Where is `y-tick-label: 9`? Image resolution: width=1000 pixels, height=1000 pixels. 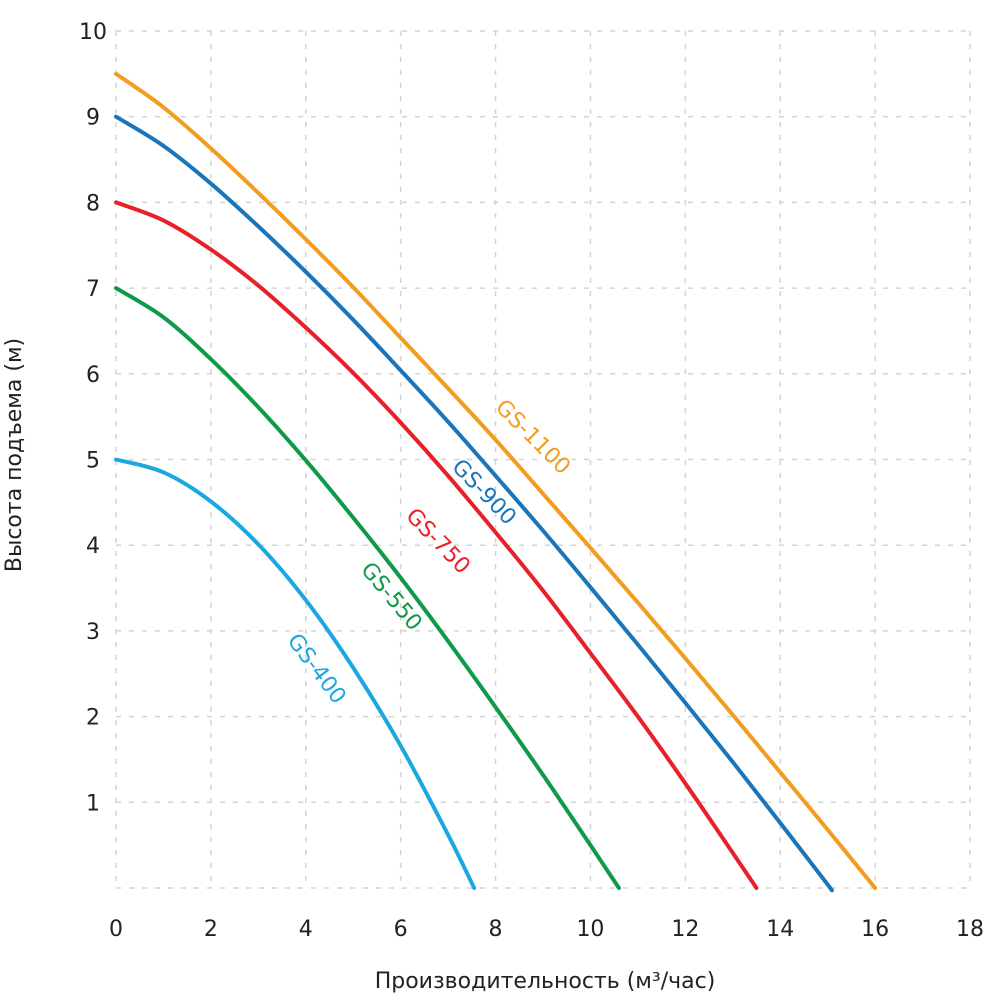
y-tick-label: 9 is located at coordinates (93, 118).